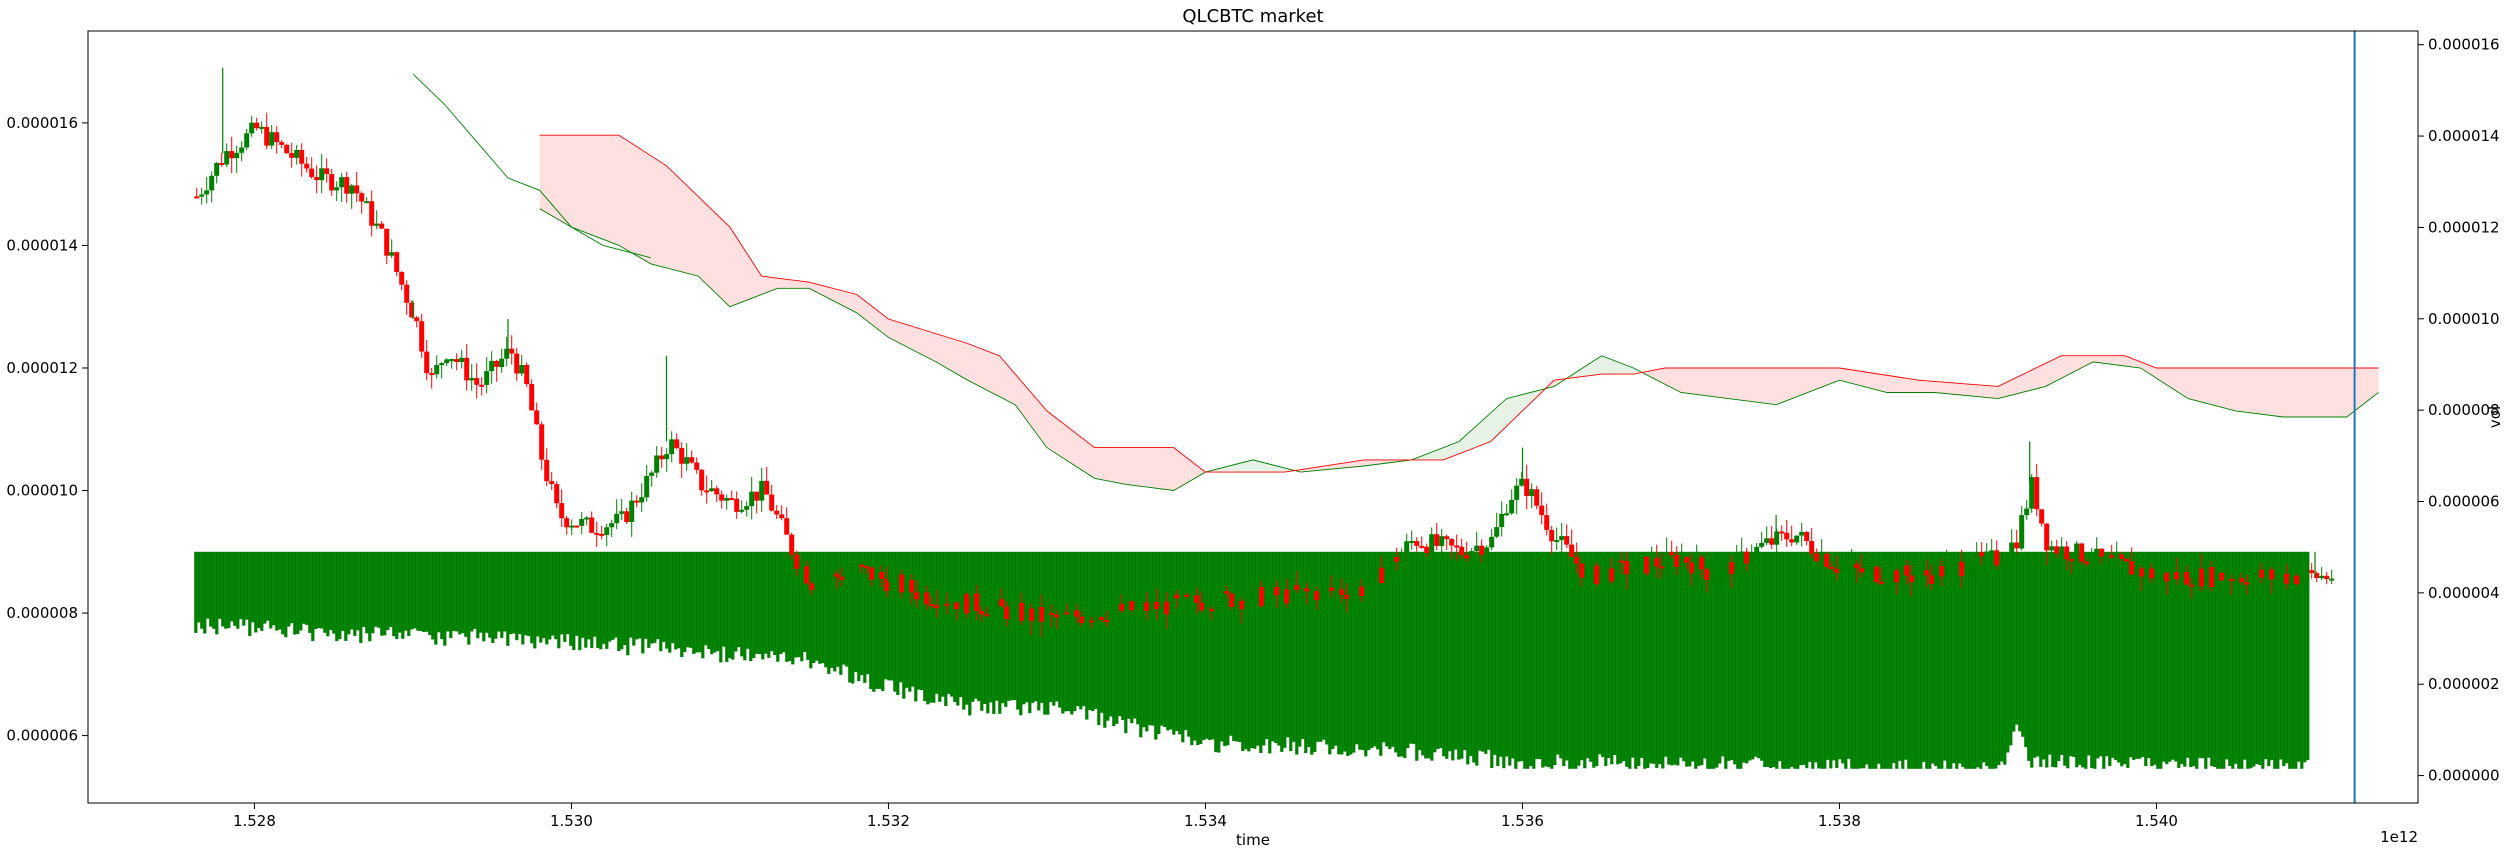 Image resolution: width=2515 pixels, height=853 pixels. What do you see at coordinates (42, 491) in the screenshot?
I see `y-tick-label: 0.000010` at bounding box center [42, 491].